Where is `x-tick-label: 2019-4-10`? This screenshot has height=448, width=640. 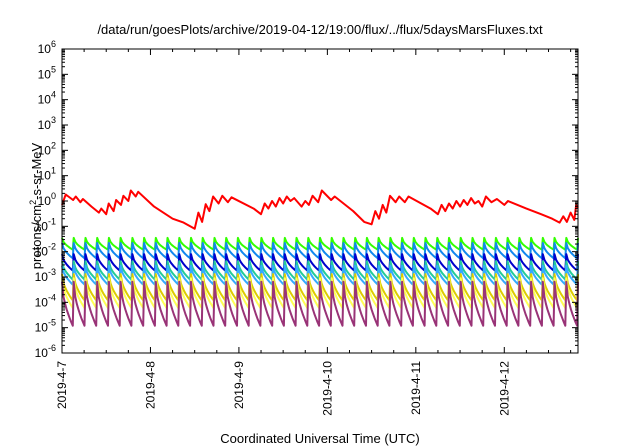
x-tick-label: 2019-4-10 is located at coordinates (327, 388).